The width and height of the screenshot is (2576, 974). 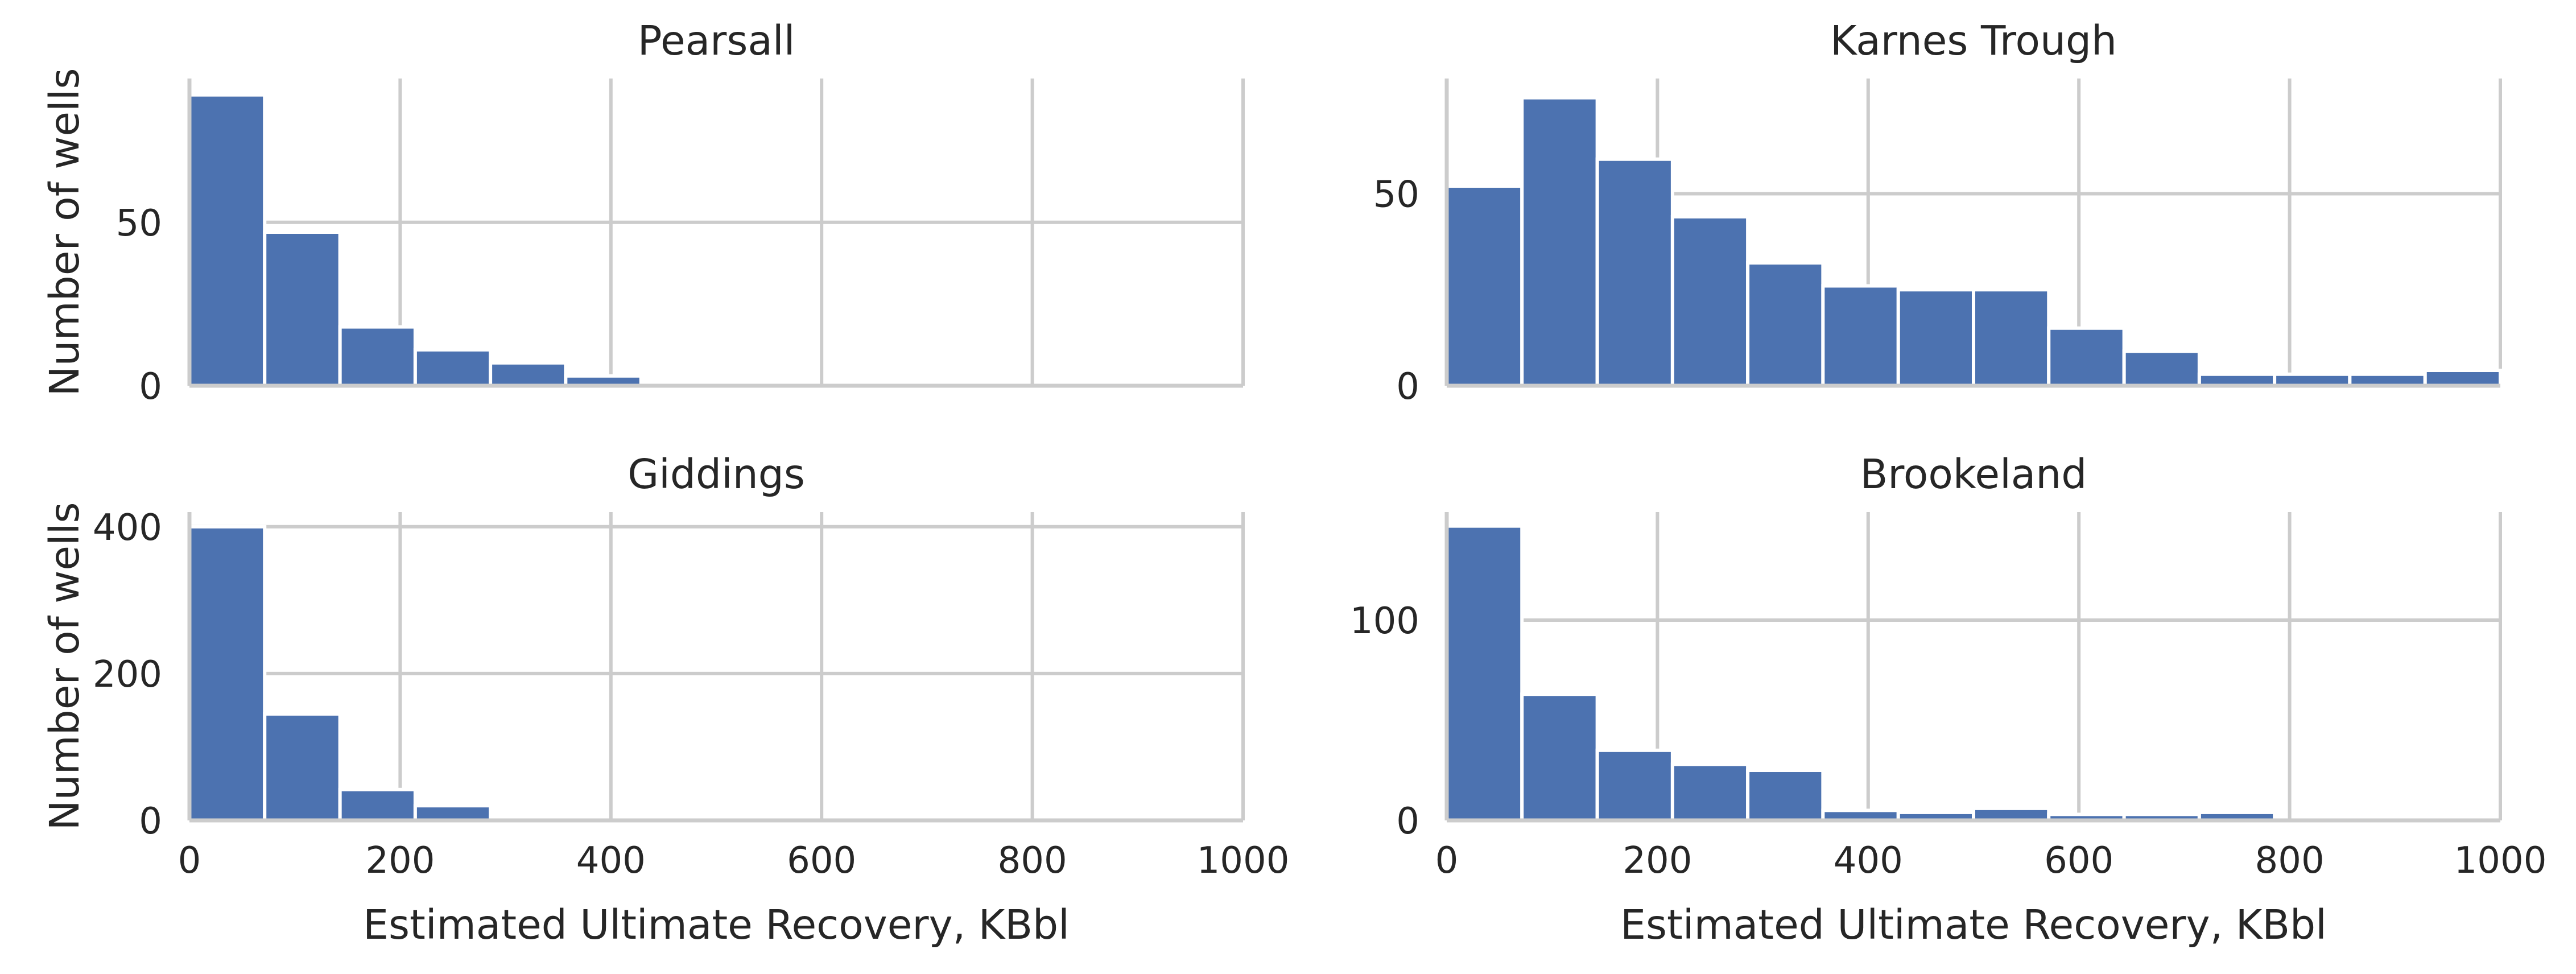 I want to click on y-tick-label: 400, so click(x=128, y=528).